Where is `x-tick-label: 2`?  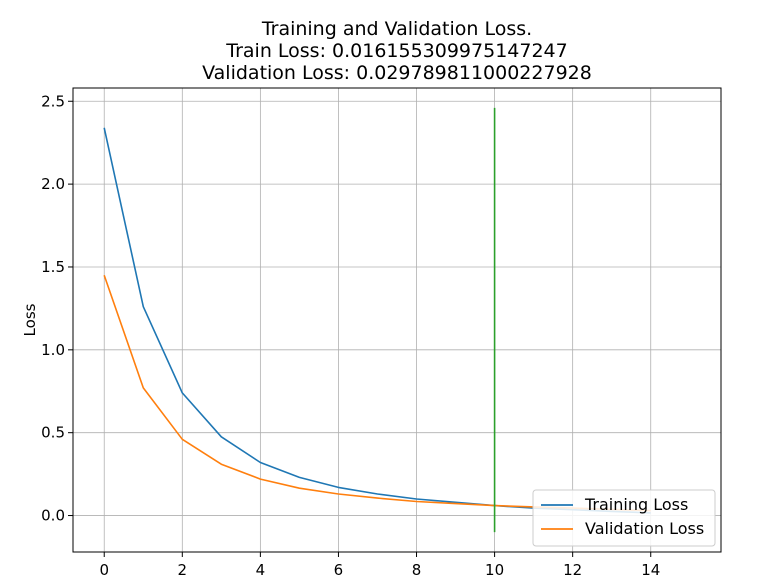
x-tick-label: 2 is located at coordinates (183, 570).